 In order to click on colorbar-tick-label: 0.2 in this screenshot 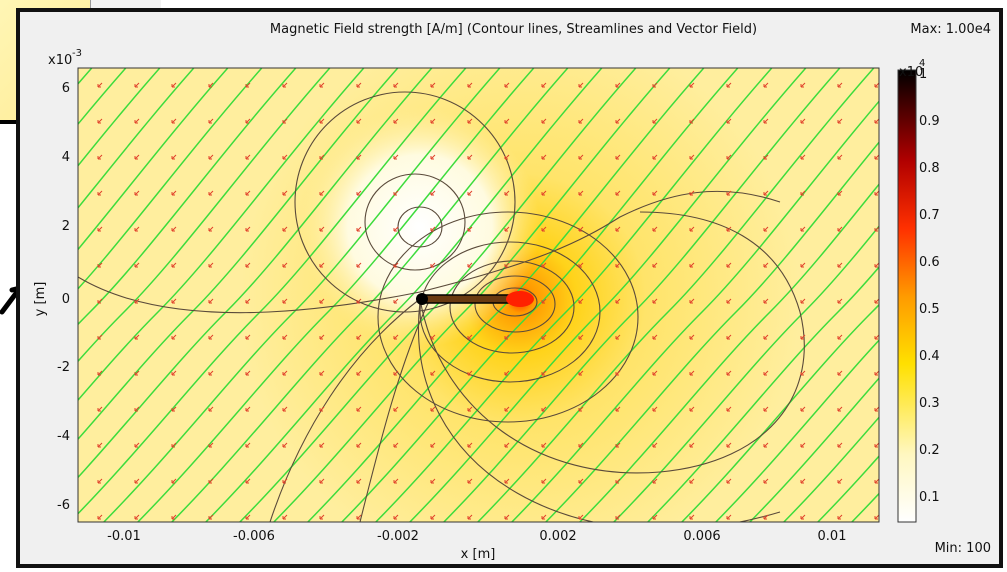, I will do `click(929, 450)`.